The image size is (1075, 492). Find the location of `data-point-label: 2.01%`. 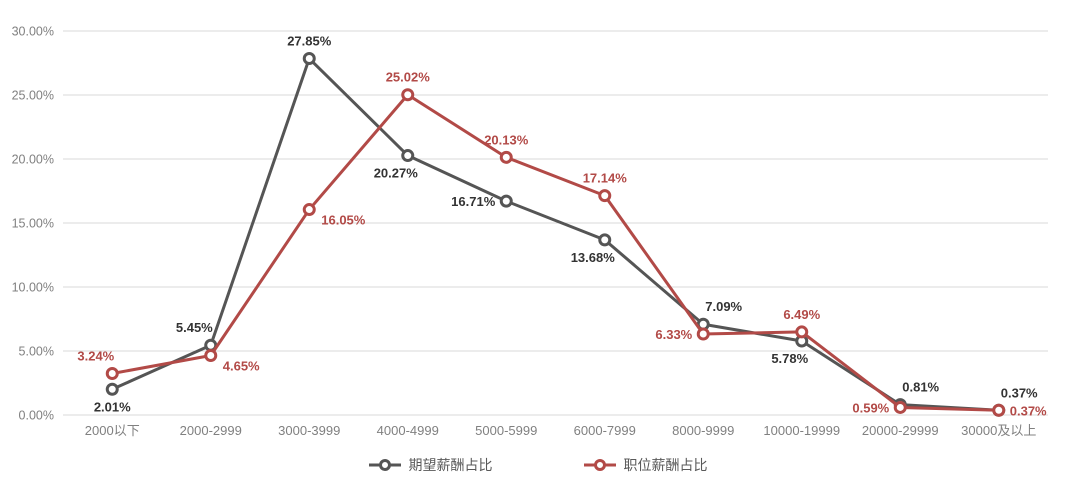

data-point-label: 2.01% is located at coordinates (112, 406).